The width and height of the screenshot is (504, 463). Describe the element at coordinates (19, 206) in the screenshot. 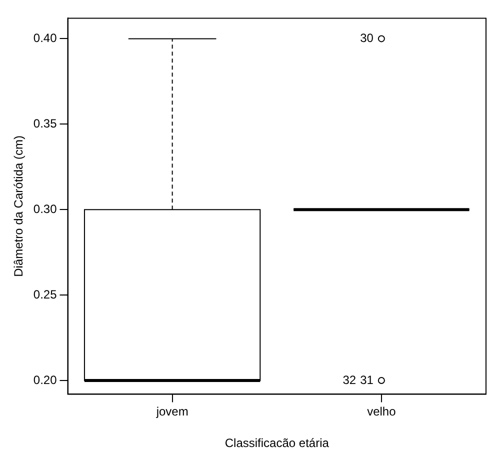

I see `y-axis-title: Diâmetro da Carótida (cm)` at that location.